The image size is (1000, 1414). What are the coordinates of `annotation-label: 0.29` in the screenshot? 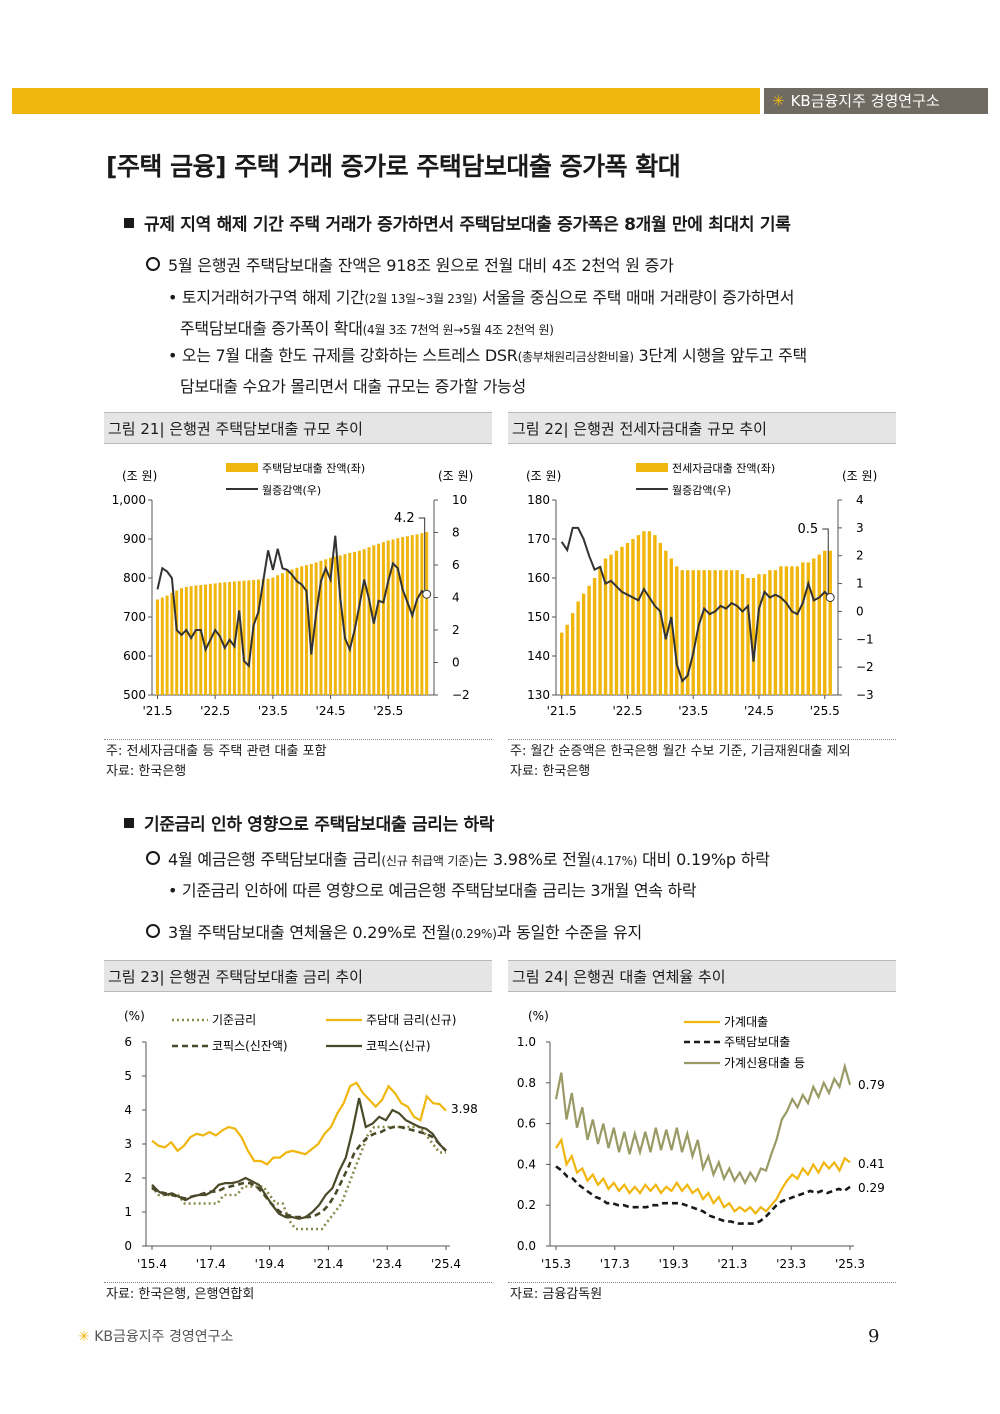 It's located at (871, 1188).